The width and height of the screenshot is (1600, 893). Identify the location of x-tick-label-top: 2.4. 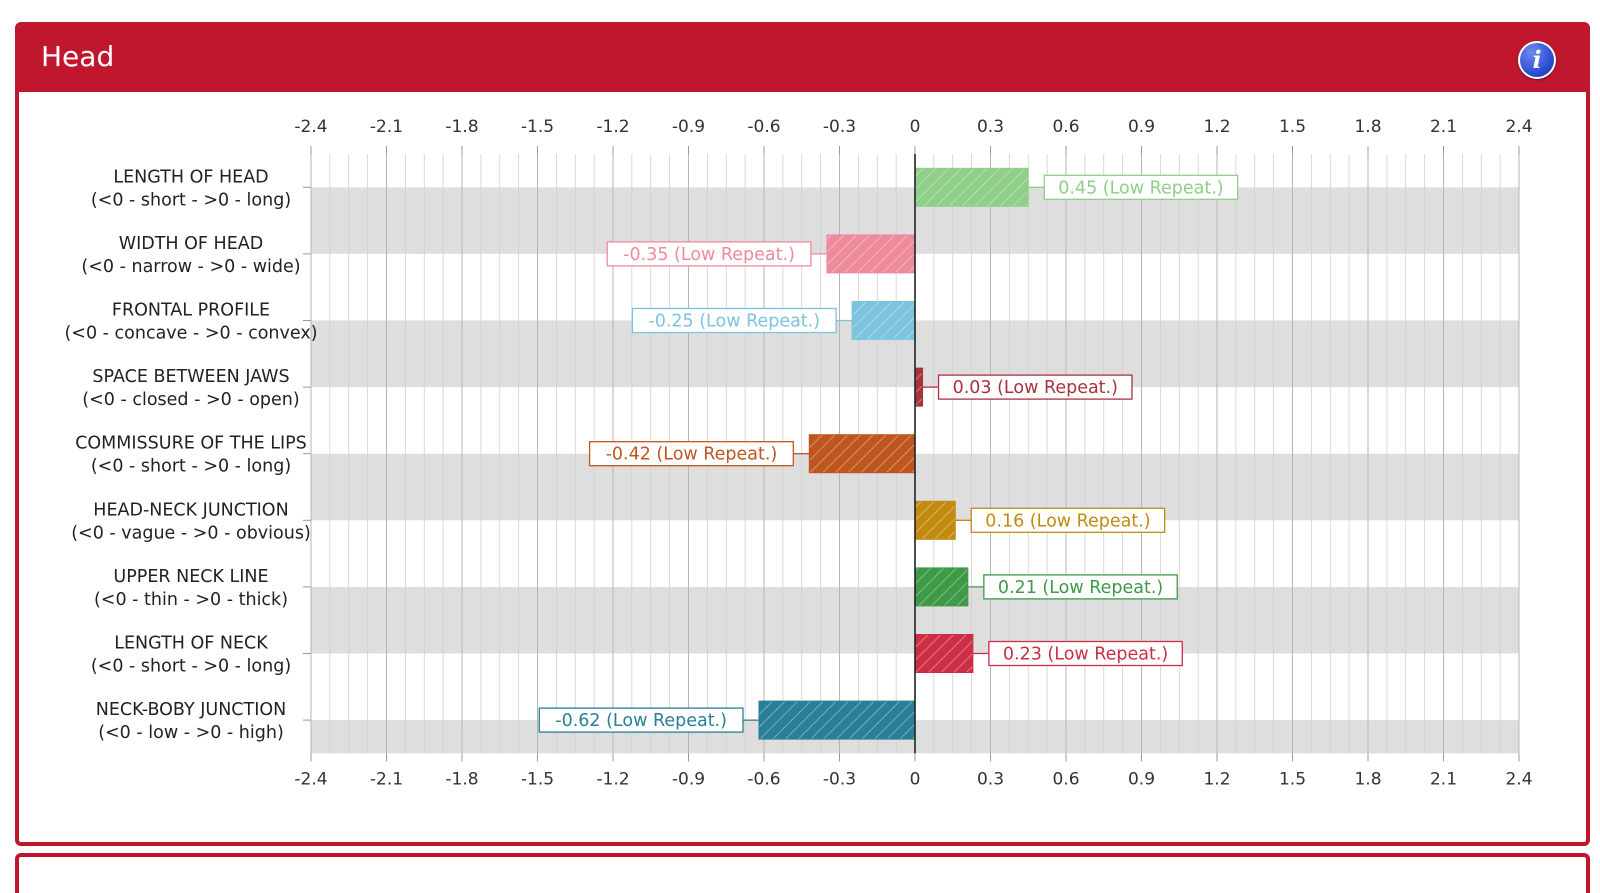
(1518, 127).